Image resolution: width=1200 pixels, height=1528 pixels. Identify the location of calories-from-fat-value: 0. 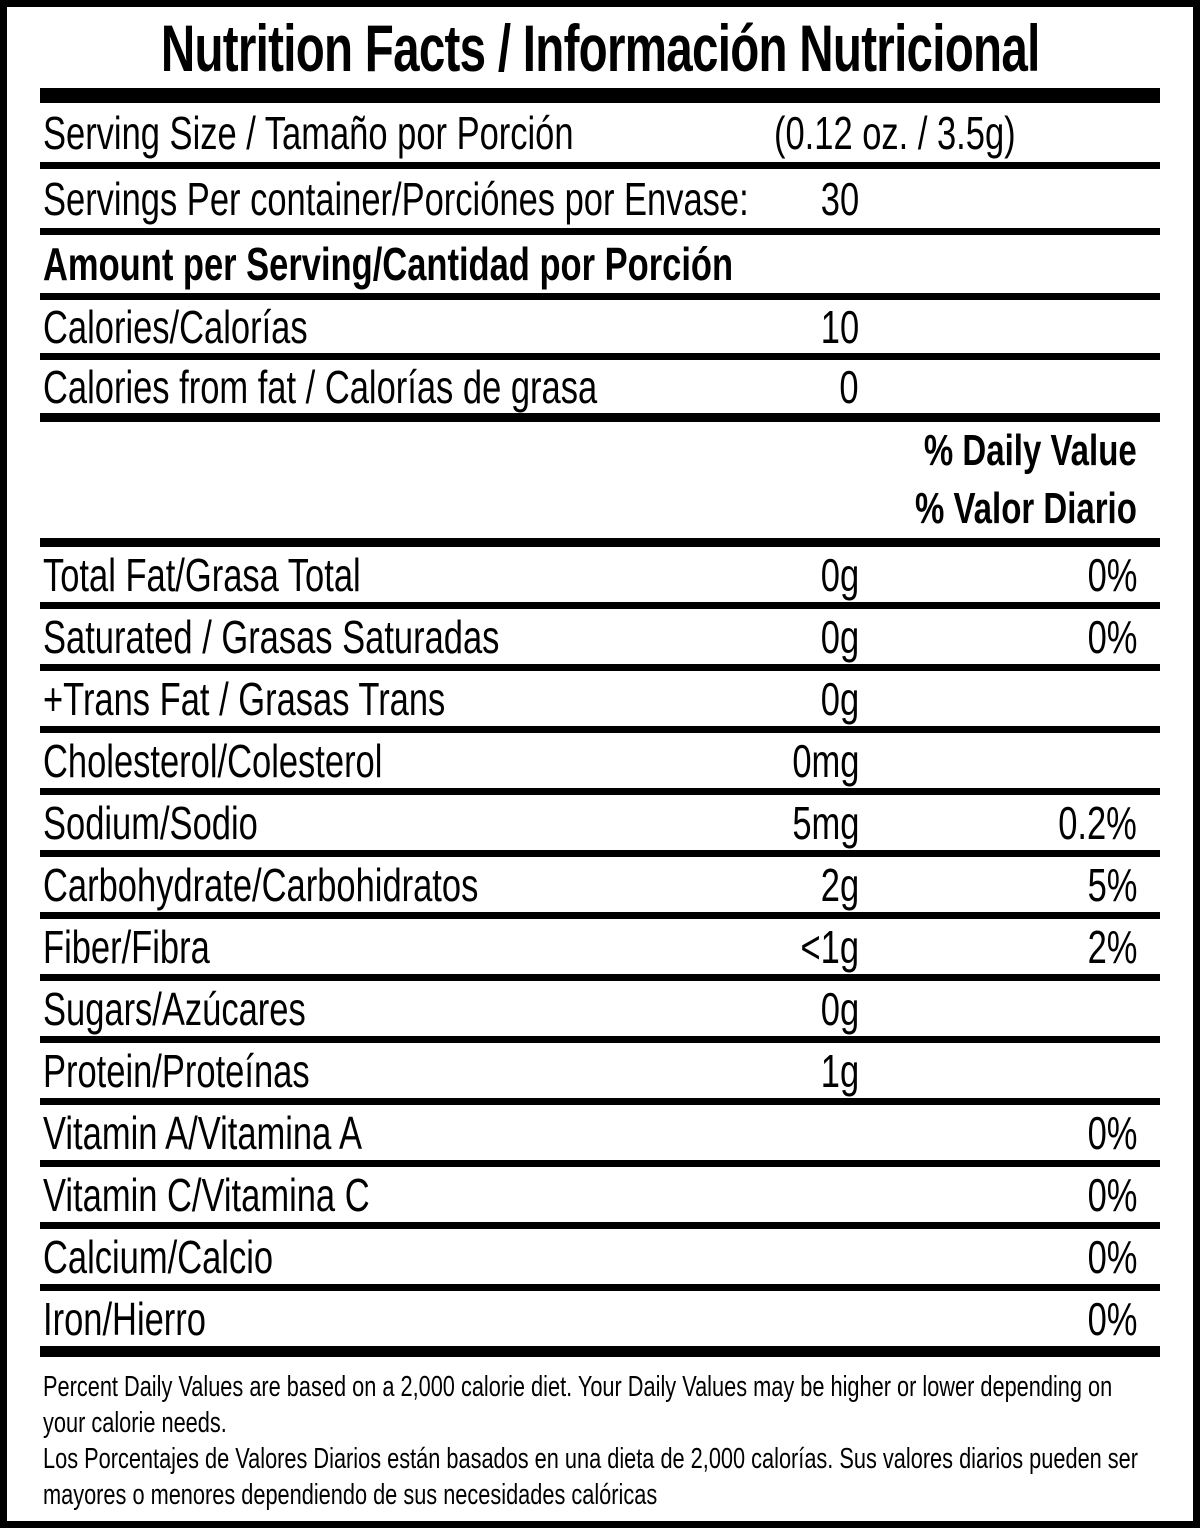
(849, 386).